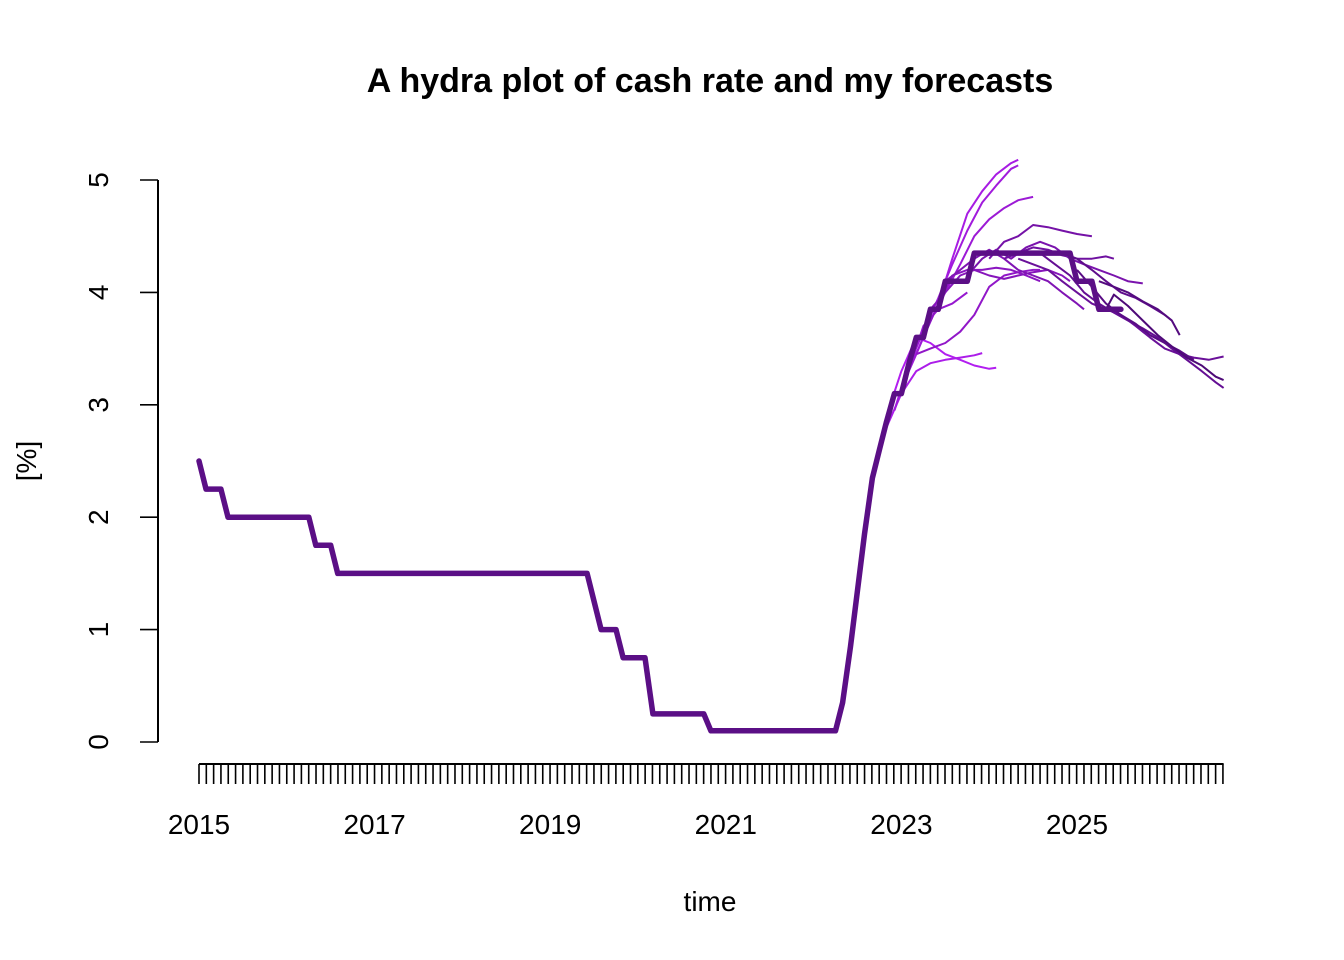 The image size is (1344, 960). Describe the element at coordinates (1077, 824) in the screenshot. I see `x-tick-label: 2025` at that location.